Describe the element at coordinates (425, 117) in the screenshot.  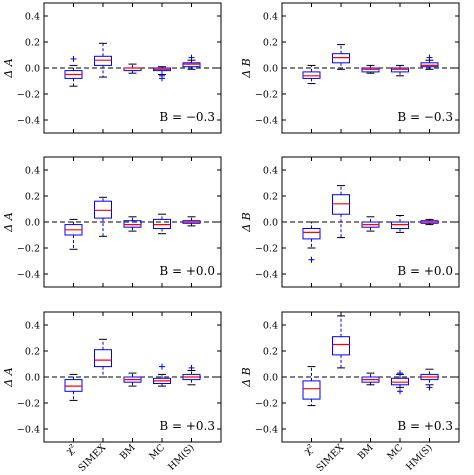
I see `panel-annotation: B = −0.3` at that location.